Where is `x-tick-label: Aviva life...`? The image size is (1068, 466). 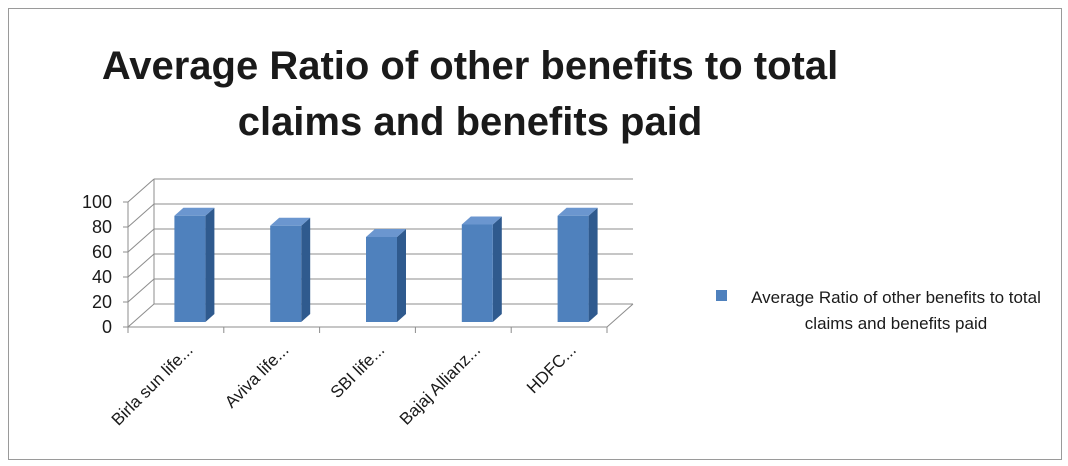 x-tick-label: Aviva life... is located at coordinates (256, 375).